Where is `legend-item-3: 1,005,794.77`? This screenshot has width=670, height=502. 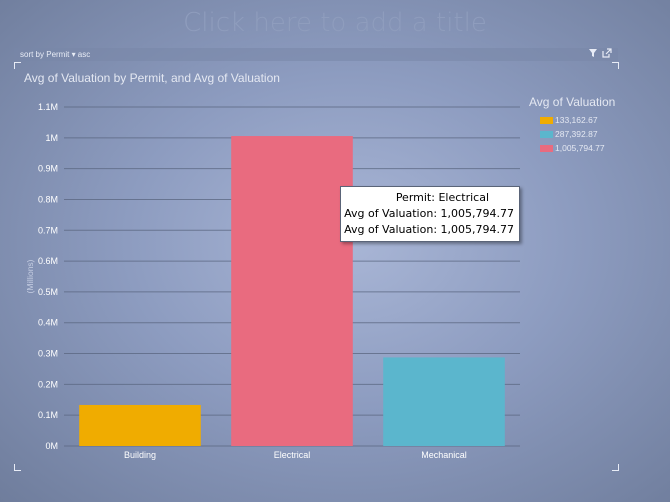 legend-item-3: 1,005,794.77 is located at coordinates (572, 148).